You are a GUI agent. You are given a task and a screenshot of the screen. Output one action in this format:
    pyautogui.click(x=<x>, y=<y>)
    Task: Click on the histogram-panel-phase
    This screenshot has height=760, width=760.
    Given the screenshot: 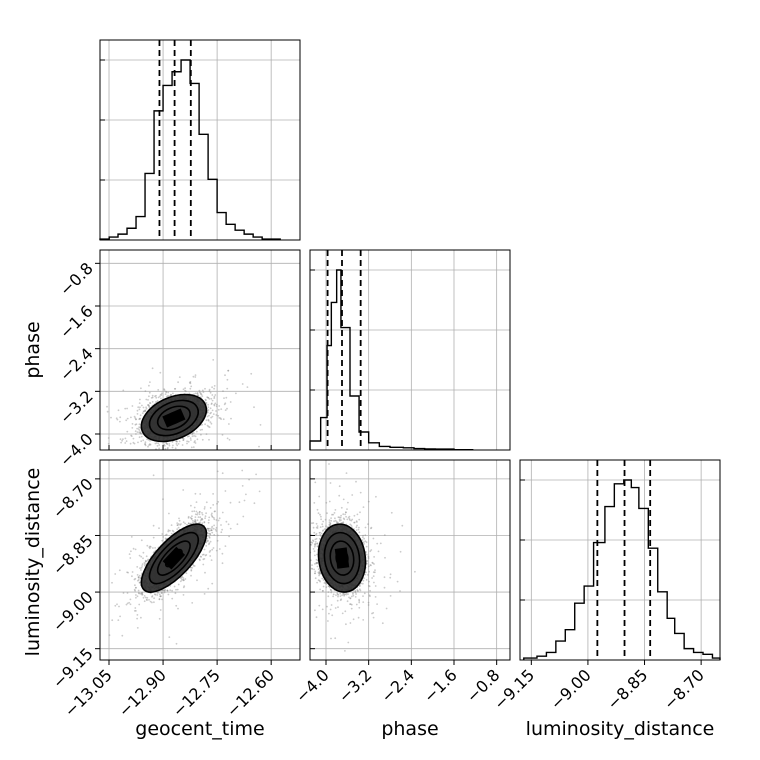 What is the action you would take?
    pyautogui.click(x=410, y=350)
    